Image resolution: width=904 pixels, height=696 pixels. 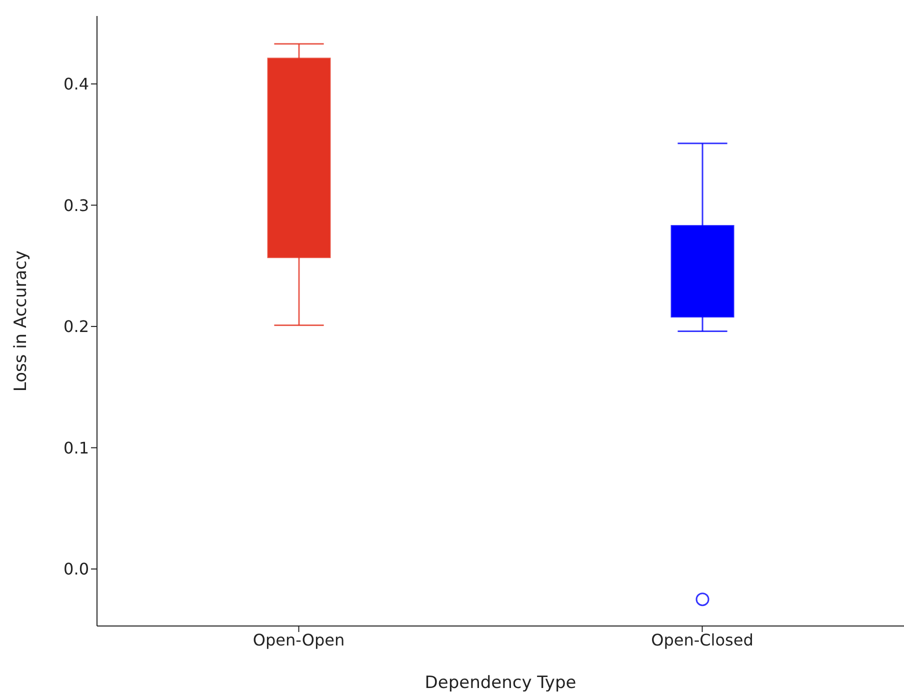 What do you see at coordinates (76, 326) in the screenshot?
I see `y-tick-label: 0.2` at bounding box center [76, 326].